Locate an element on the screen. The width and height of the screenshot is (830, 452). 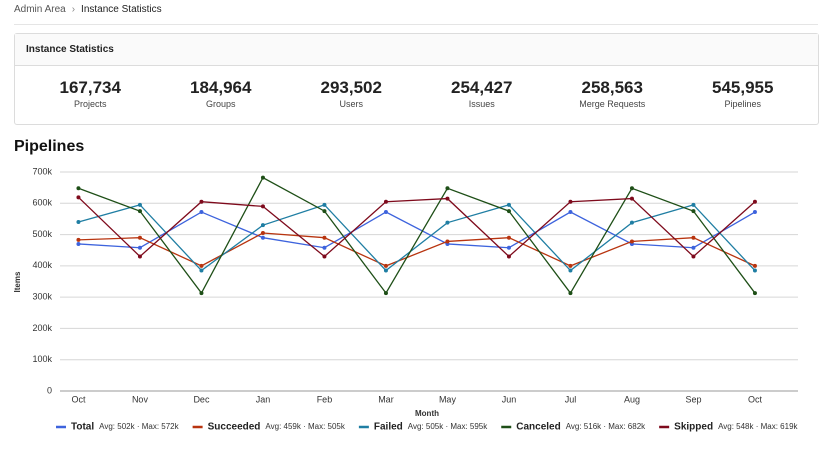
y-axis-label: Items is located at coordinates (17, 281).